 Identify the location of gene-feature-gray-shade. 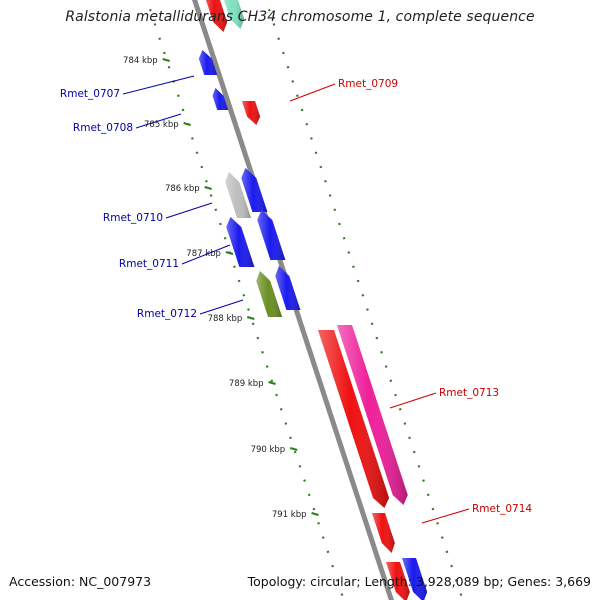
(238, 195).